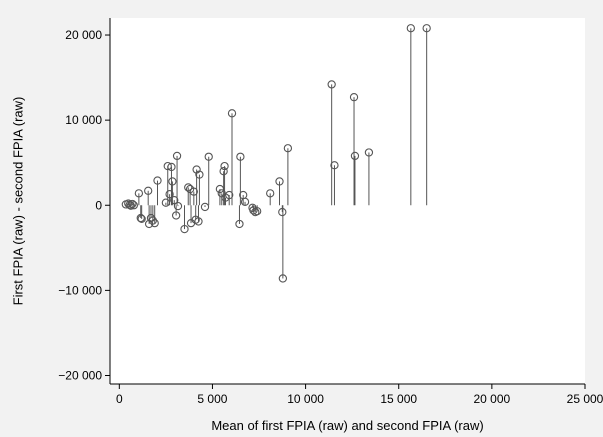  What do you see at coordinates (492, 399) in the screenshot?
I see `x-tick-label: 20 000` at bounding box center [492, 399].